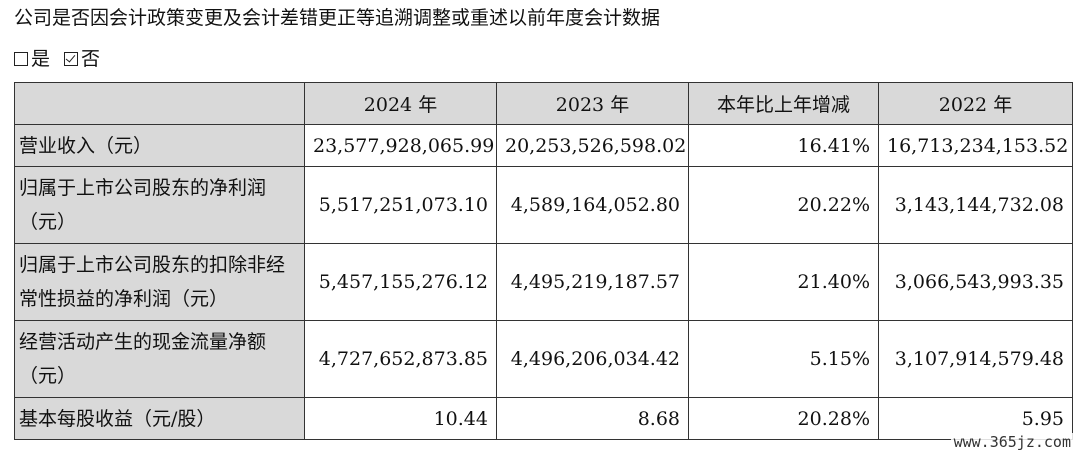 This screenshot has width=1080, height=457. I want to click on header-cell-2024: 2024 年, so click(400, 103).